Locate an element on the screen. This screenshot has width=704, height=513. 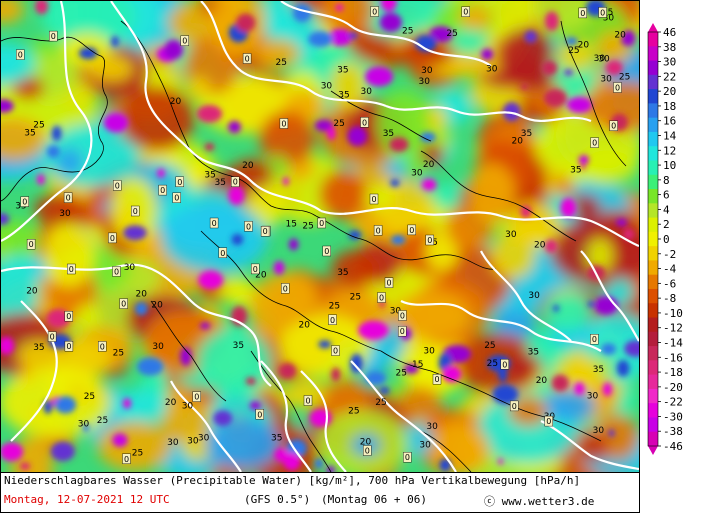
legend-tick-label: -12 is located at coordinates (673, 328).